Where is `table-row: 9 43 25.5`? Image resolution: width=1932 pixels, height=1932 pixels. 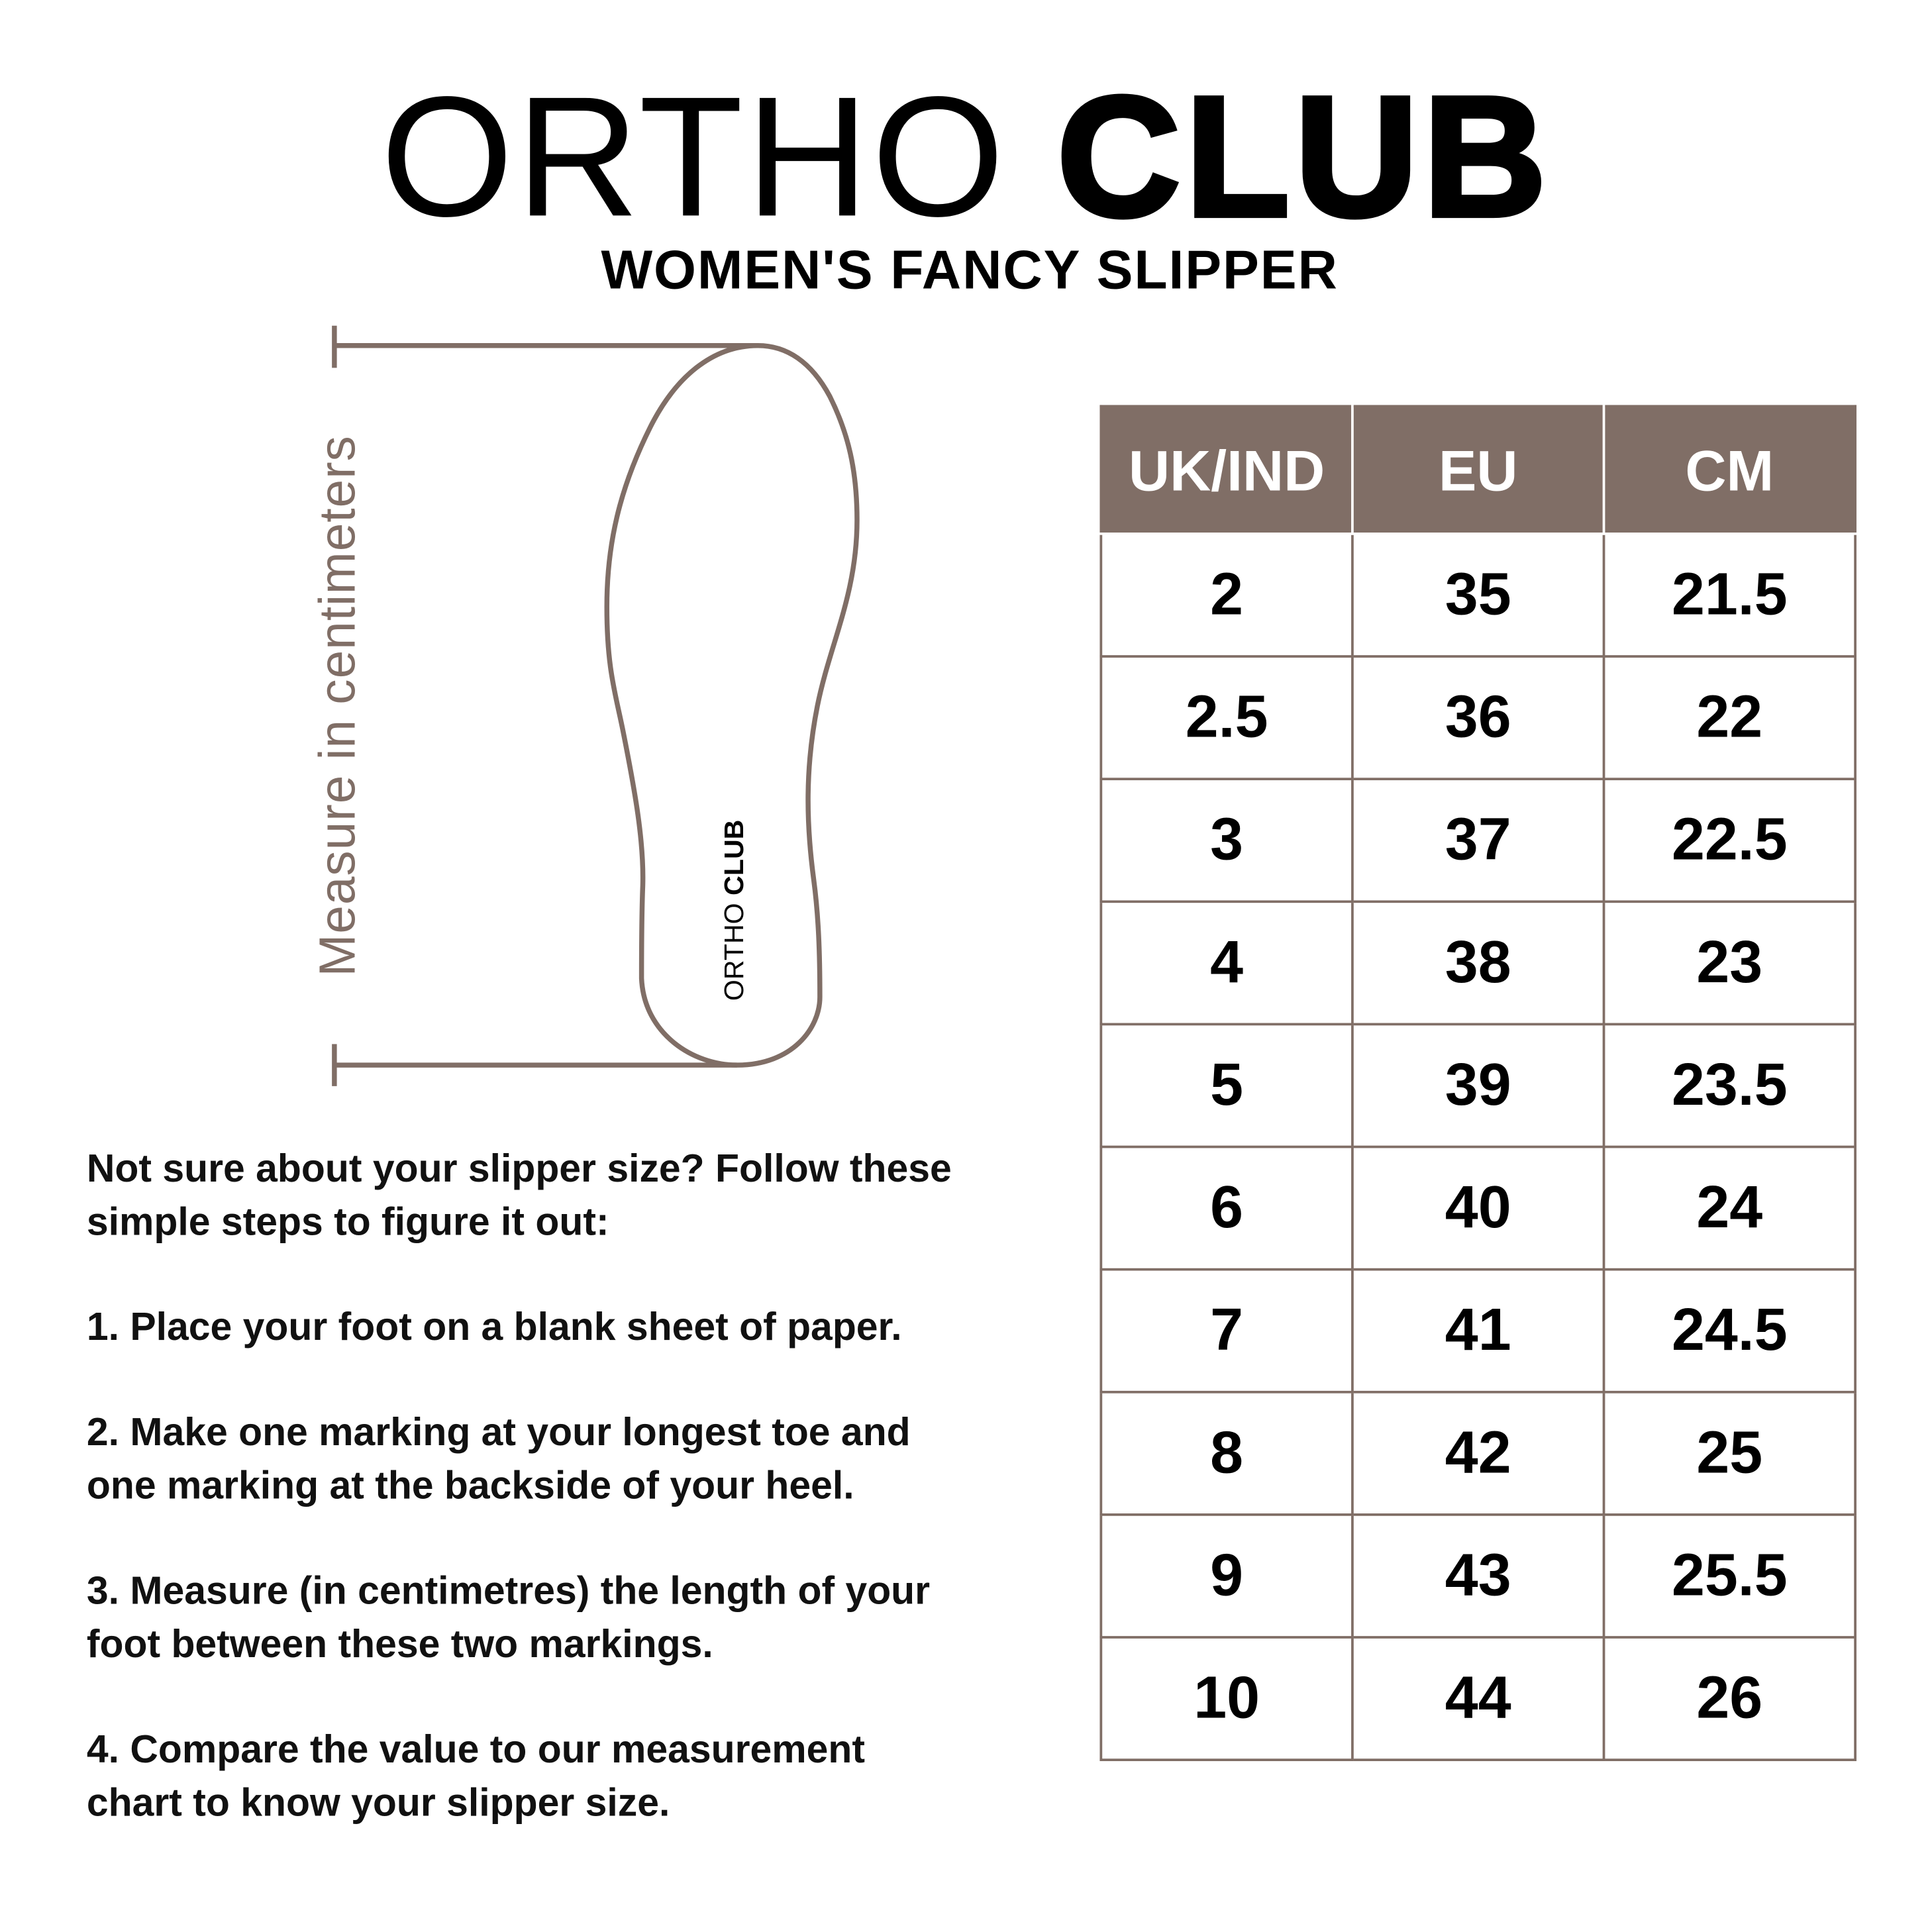 table-row: 9 43 25.5 is located at coordinates (1477, 1576).